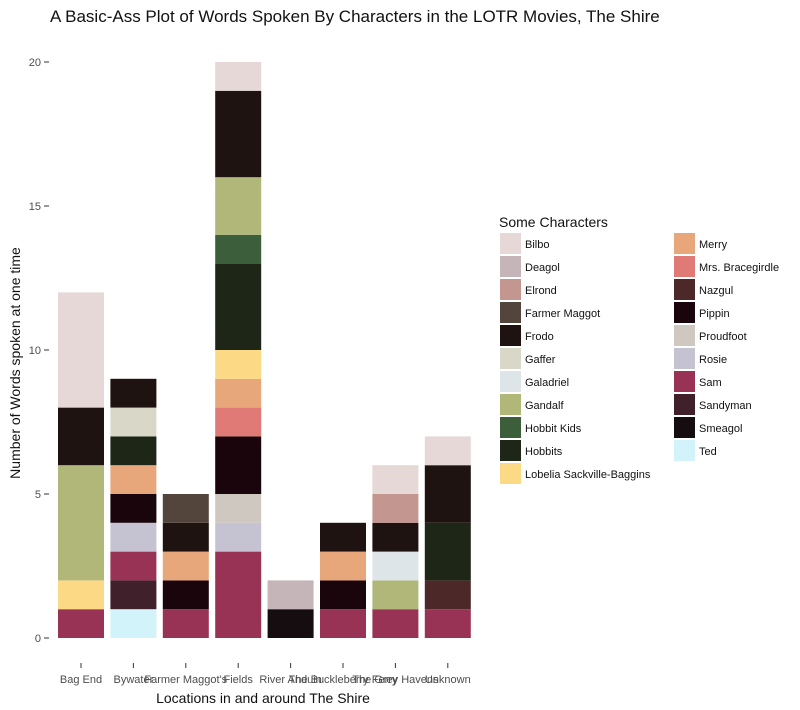 This screenshot has width=800, height=710. What do you see at coordinates (15, 363) in the screenshot?
I see `y-axis-title: Number of Words spoken at one time` at bounding box center [15, 363].